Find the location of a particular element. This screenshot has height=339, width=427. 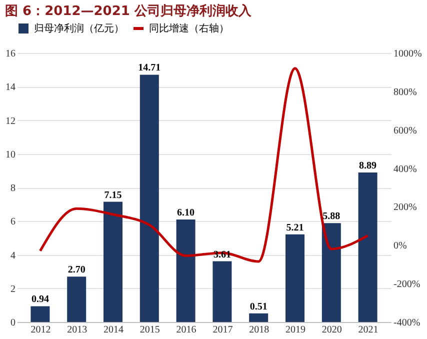

y2-tick-label: -200% is located at coordinates (407, 284).